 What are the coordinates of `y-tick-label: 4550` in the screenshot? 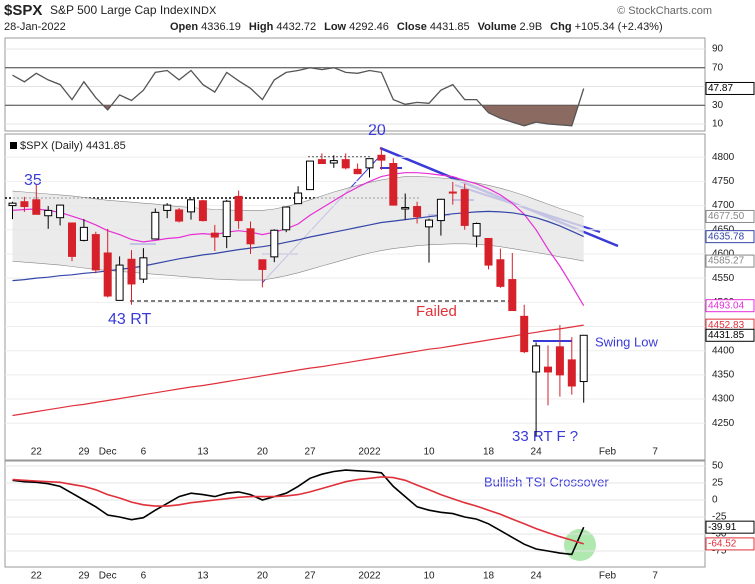 It's located at (723, 278).